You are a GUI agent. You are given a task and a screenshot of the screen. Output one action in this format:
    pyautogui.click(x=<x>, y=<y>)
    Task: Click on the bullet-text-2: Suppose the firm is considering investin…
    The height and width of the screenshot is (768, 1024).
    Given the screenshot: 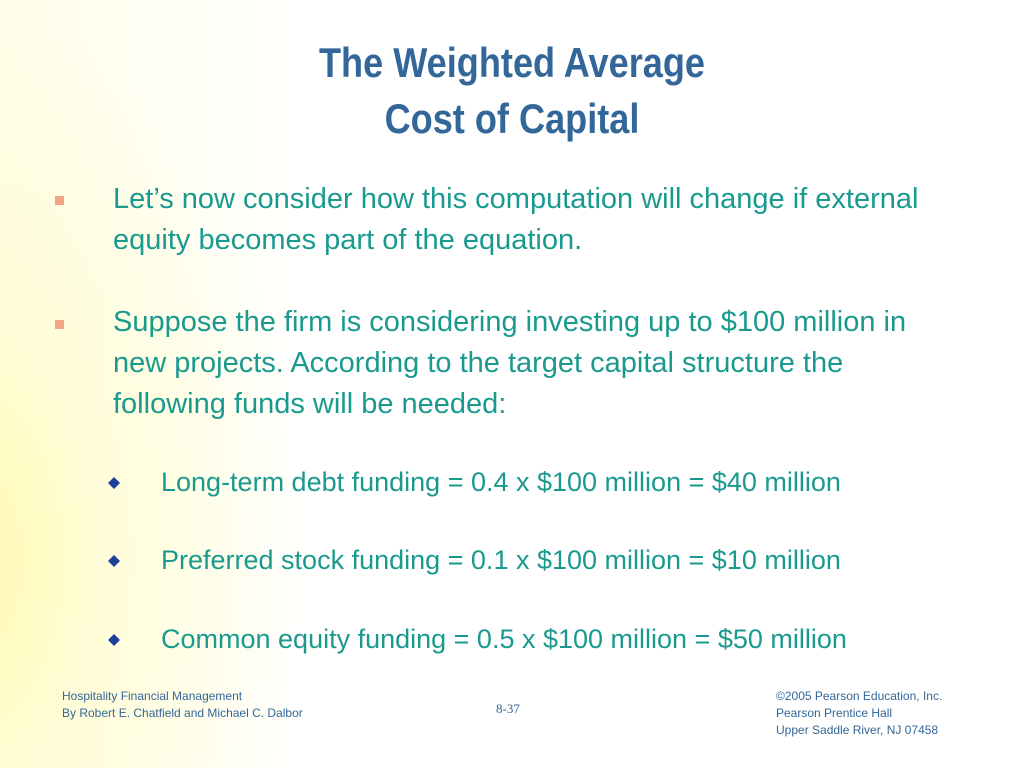 What is the action you would take?
    pyautogui.click(x=510, y=363)
    